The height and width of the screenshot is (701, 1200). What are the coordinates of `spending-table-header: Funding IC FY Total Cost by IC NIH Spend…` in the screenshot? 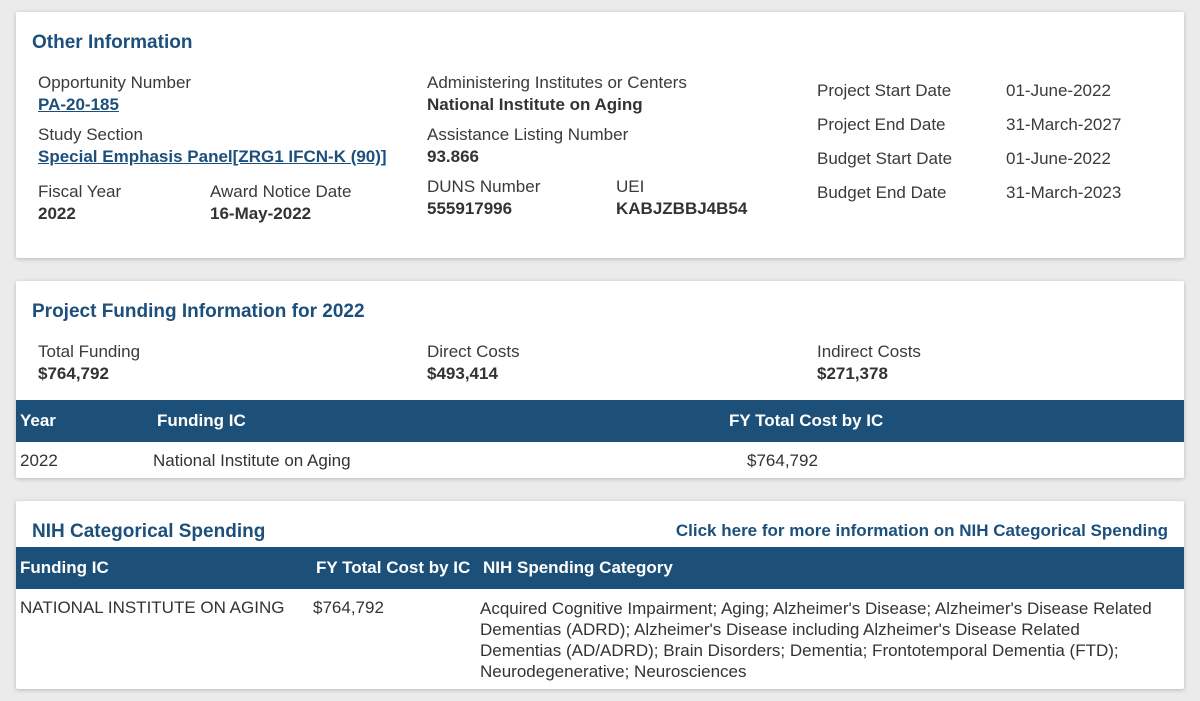 It's located at (600, 568).